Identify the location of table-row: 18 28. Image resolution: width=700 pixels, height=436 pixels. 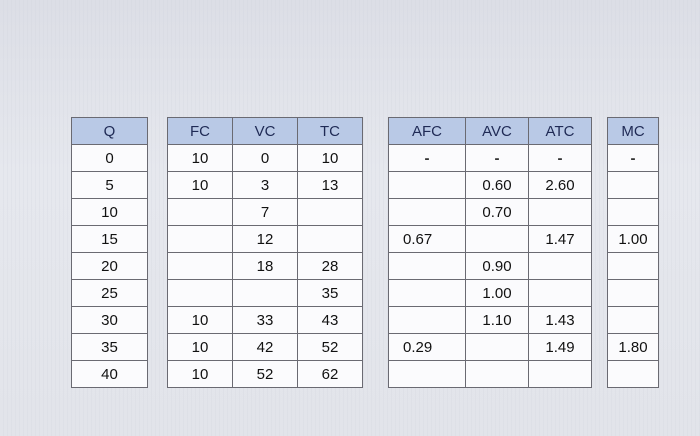
(265, 266).